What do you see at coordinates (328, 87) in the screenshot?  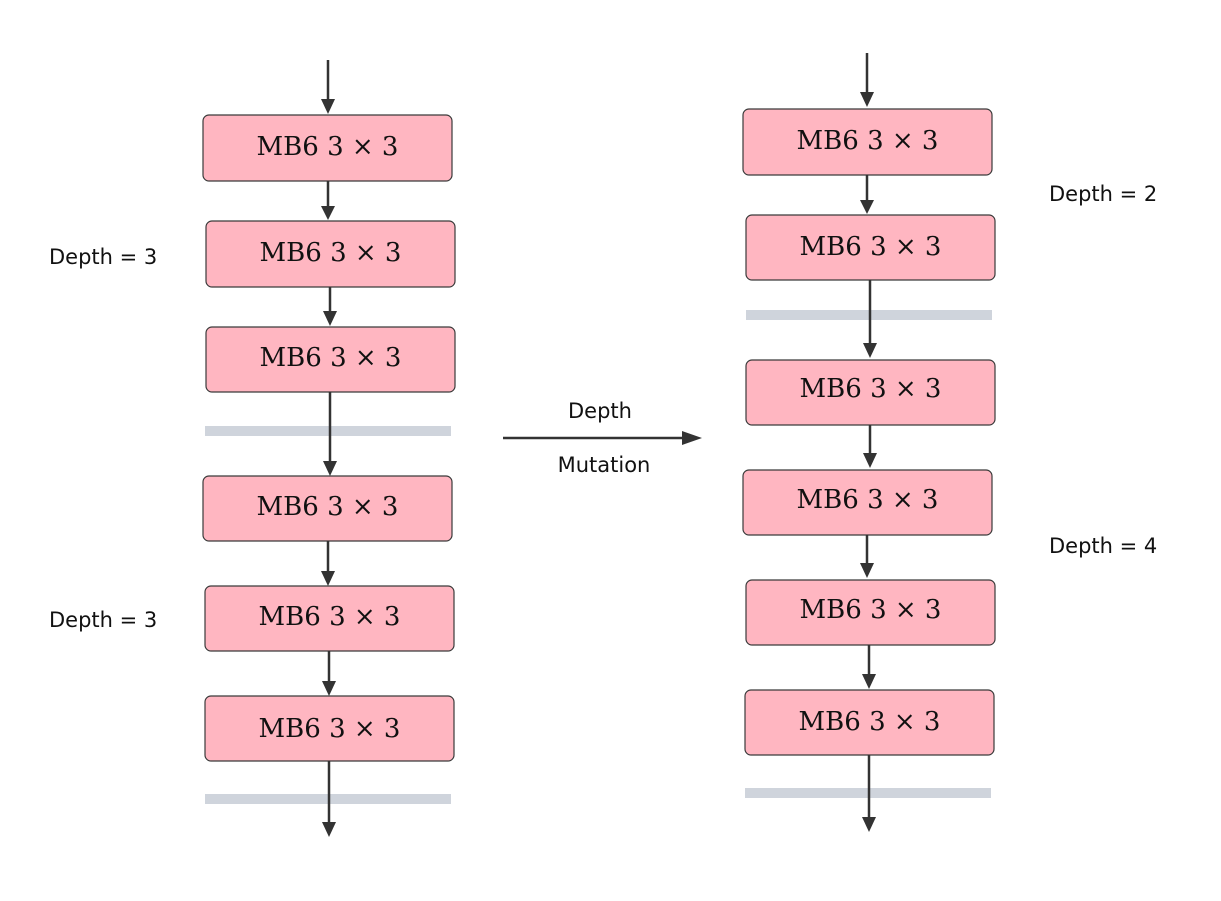 I see `left-input-arrow` at bounding box center [328, 87].